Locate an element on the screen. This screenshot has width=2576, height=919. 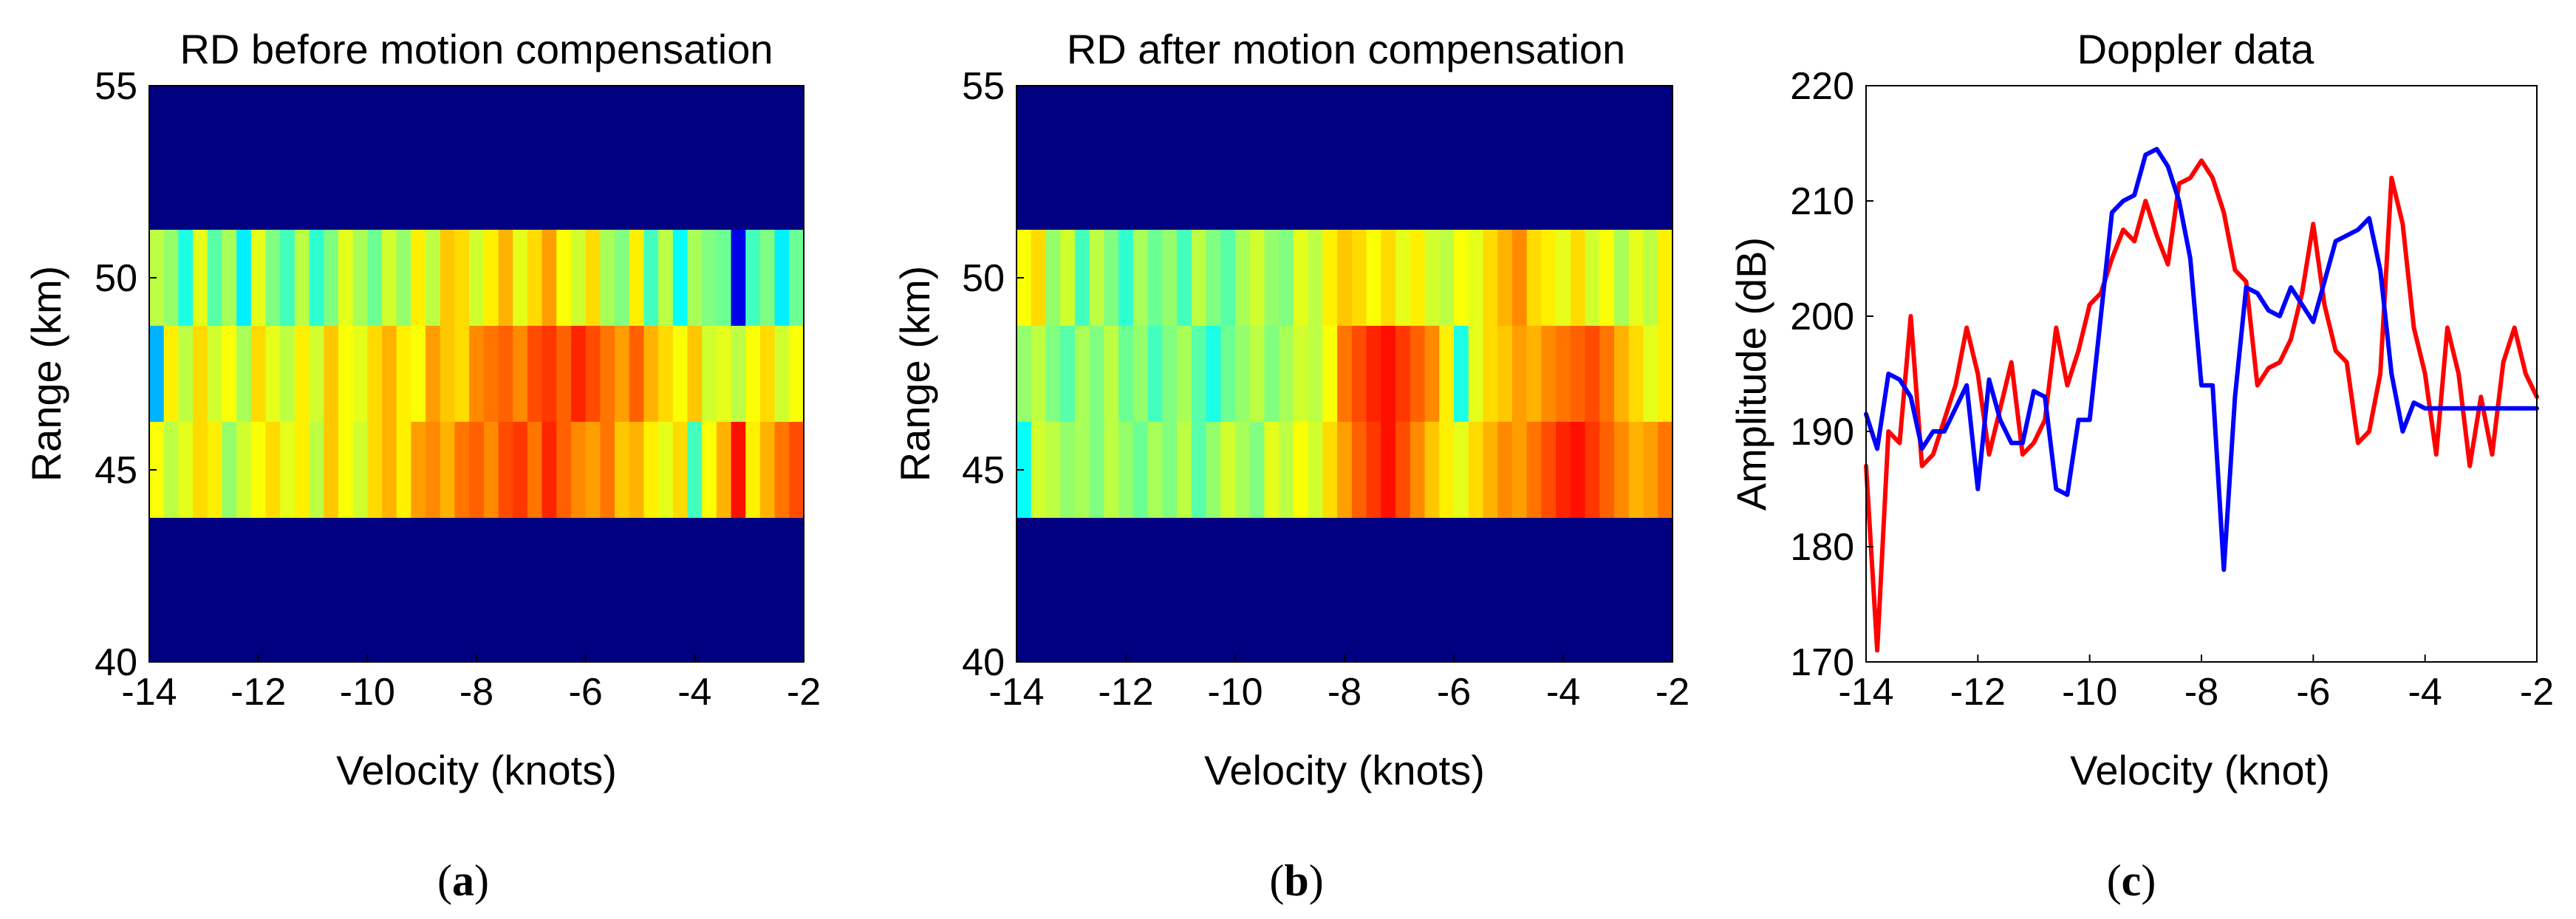
panel-a-xtick-label: -14 is located at coordinates (149, 692).